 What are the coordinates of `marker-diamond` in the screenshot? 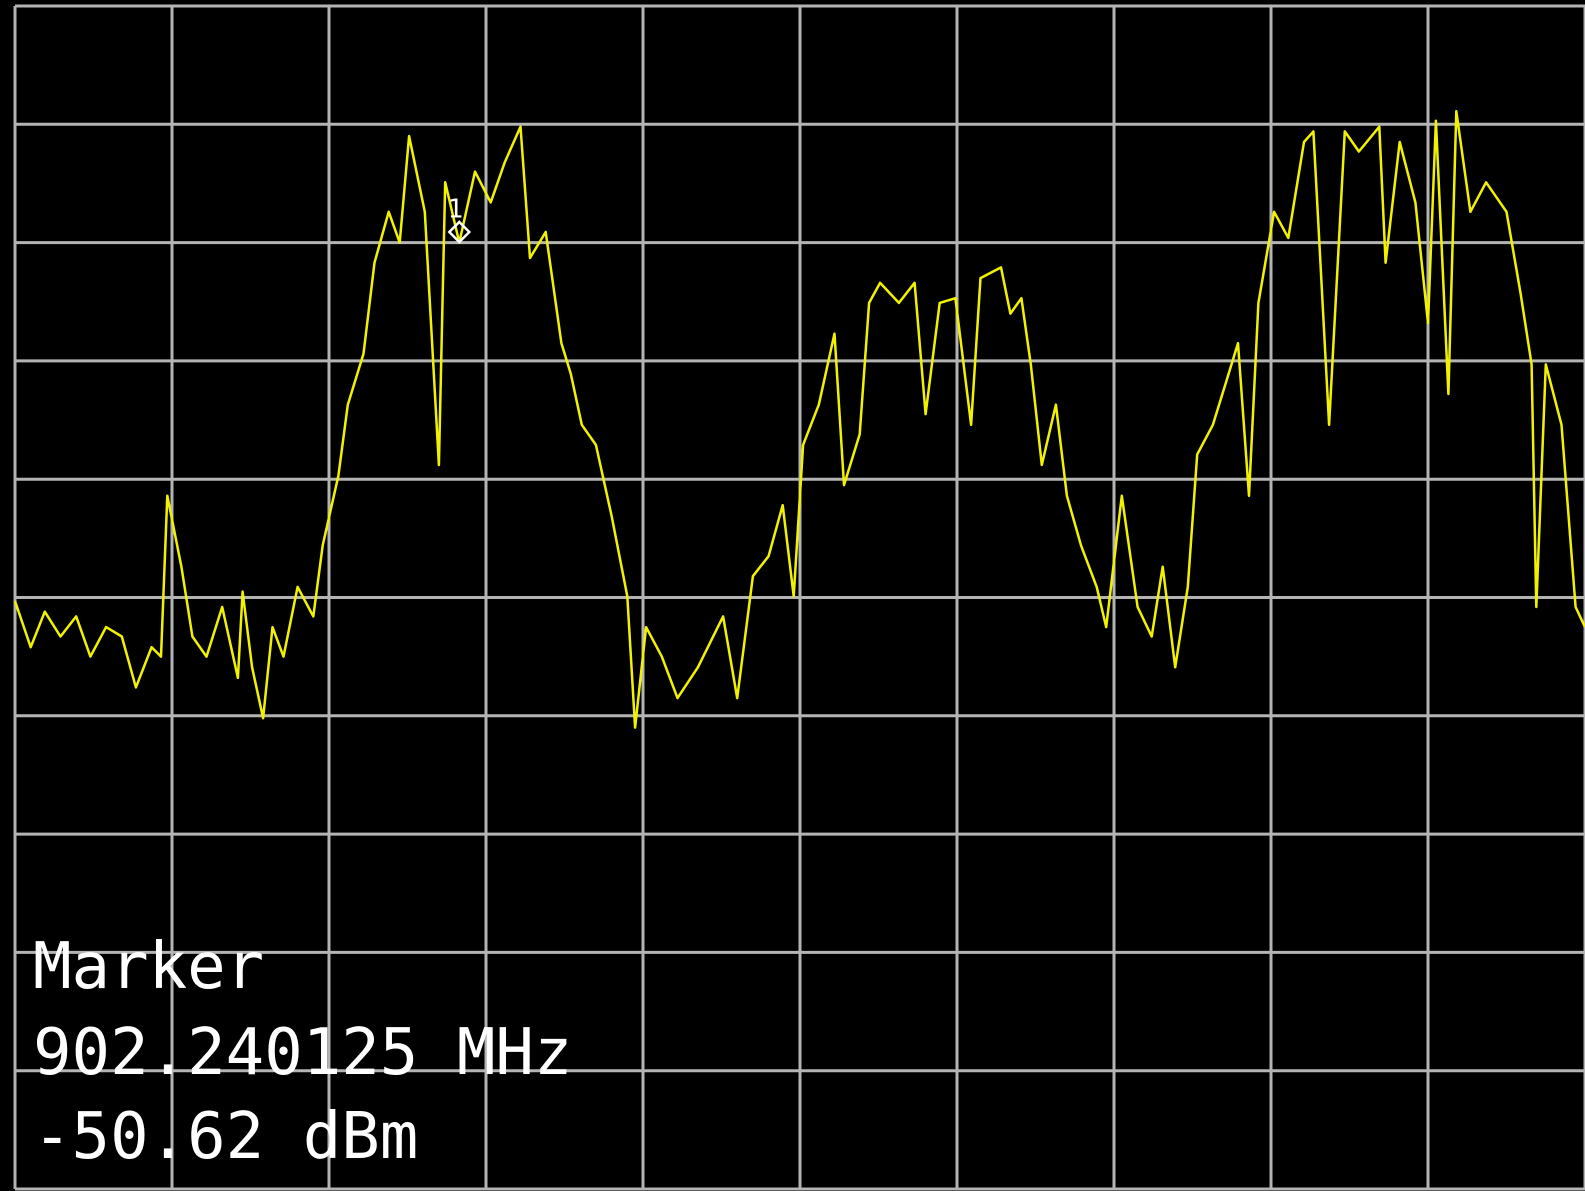 It's located at (459, 232).